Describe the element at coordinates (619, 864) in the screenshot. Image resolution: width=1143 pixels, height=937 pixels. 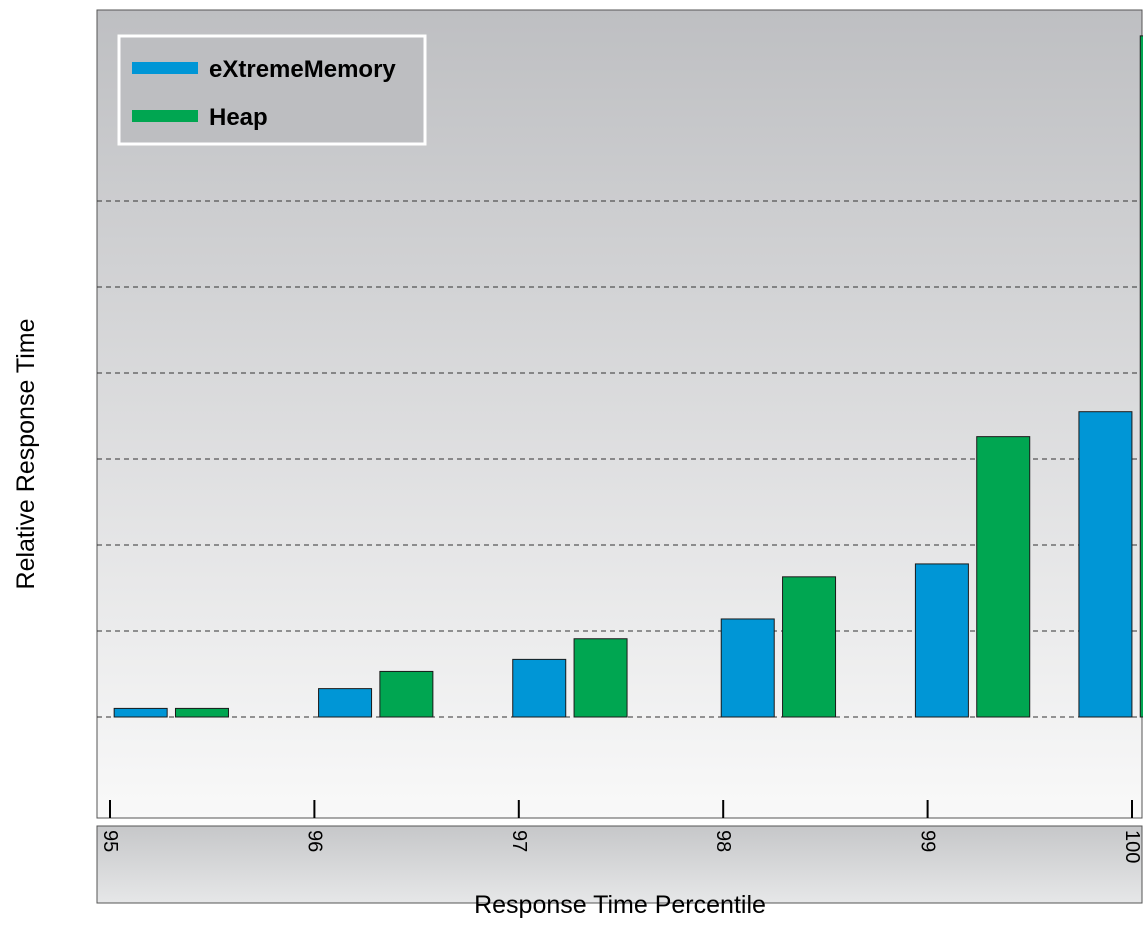
I see `x-tick-label-band` at that location.